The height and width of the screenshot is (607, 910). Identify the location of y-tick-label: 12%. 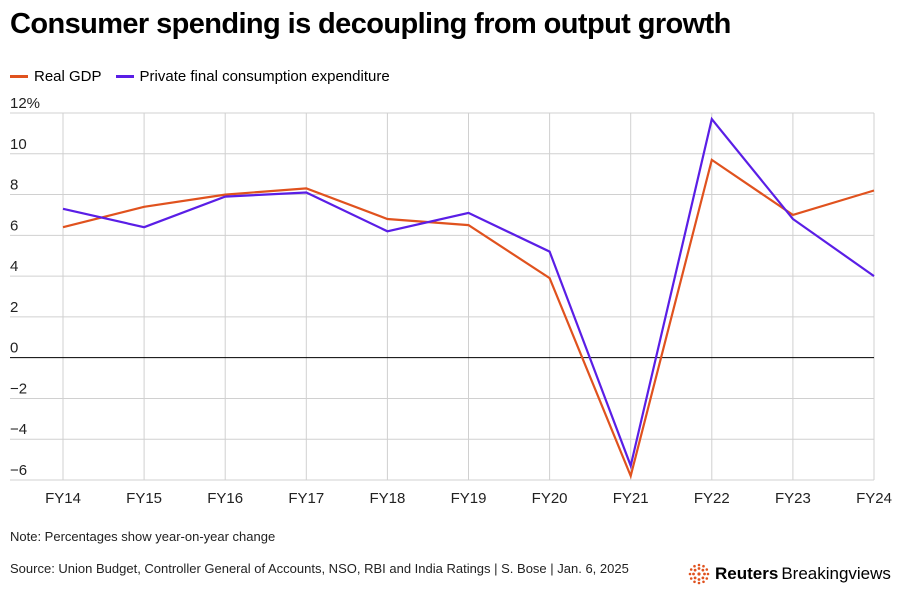
(25, 103).